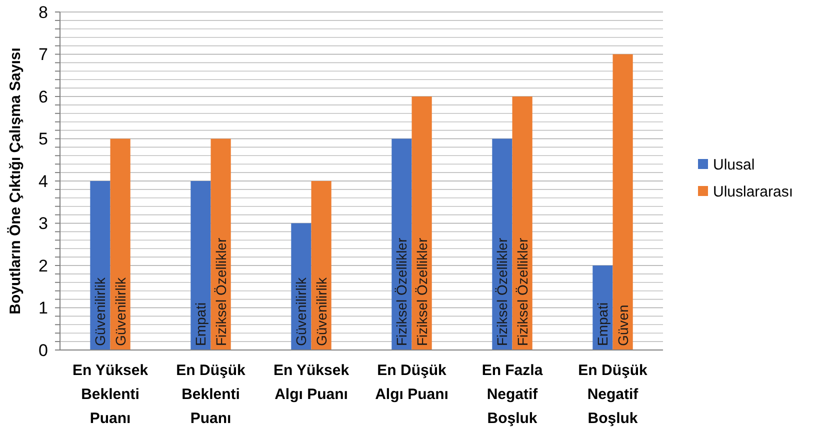 The image size is (813, 441). Describe the element at coordinates (613, 394) in the screenshot. I see `x-tick-label: En Düşük Negatif Boşluk` at that location.